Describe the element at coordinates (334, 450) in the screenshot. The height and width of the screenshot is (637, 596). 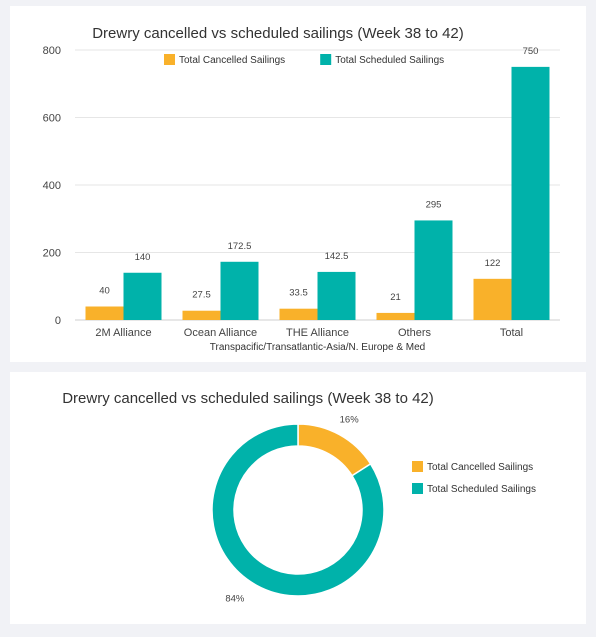
I see `donut-slice-cancelled` at that location.